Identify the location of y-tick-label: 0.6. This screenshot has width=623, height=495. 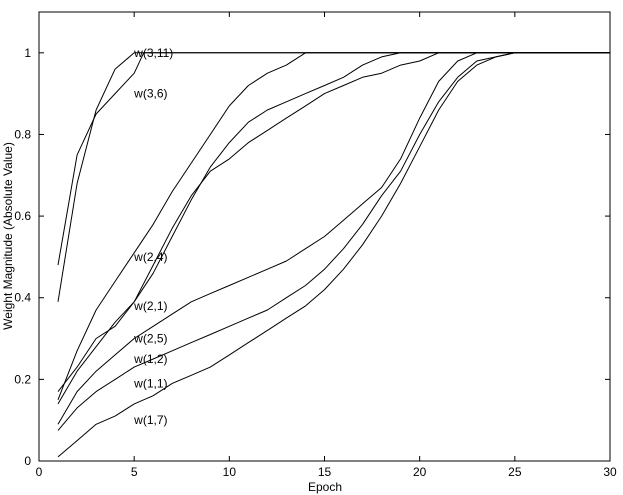
(22, 216).